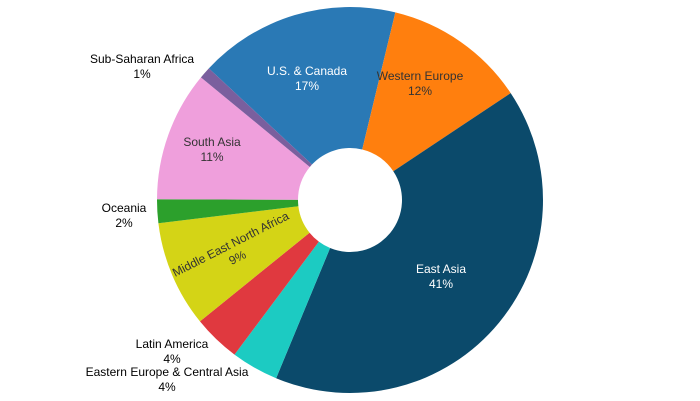  Describe the element at coordinates (420, 91) in the screenshot. I see `value-label: 12%` at that location.